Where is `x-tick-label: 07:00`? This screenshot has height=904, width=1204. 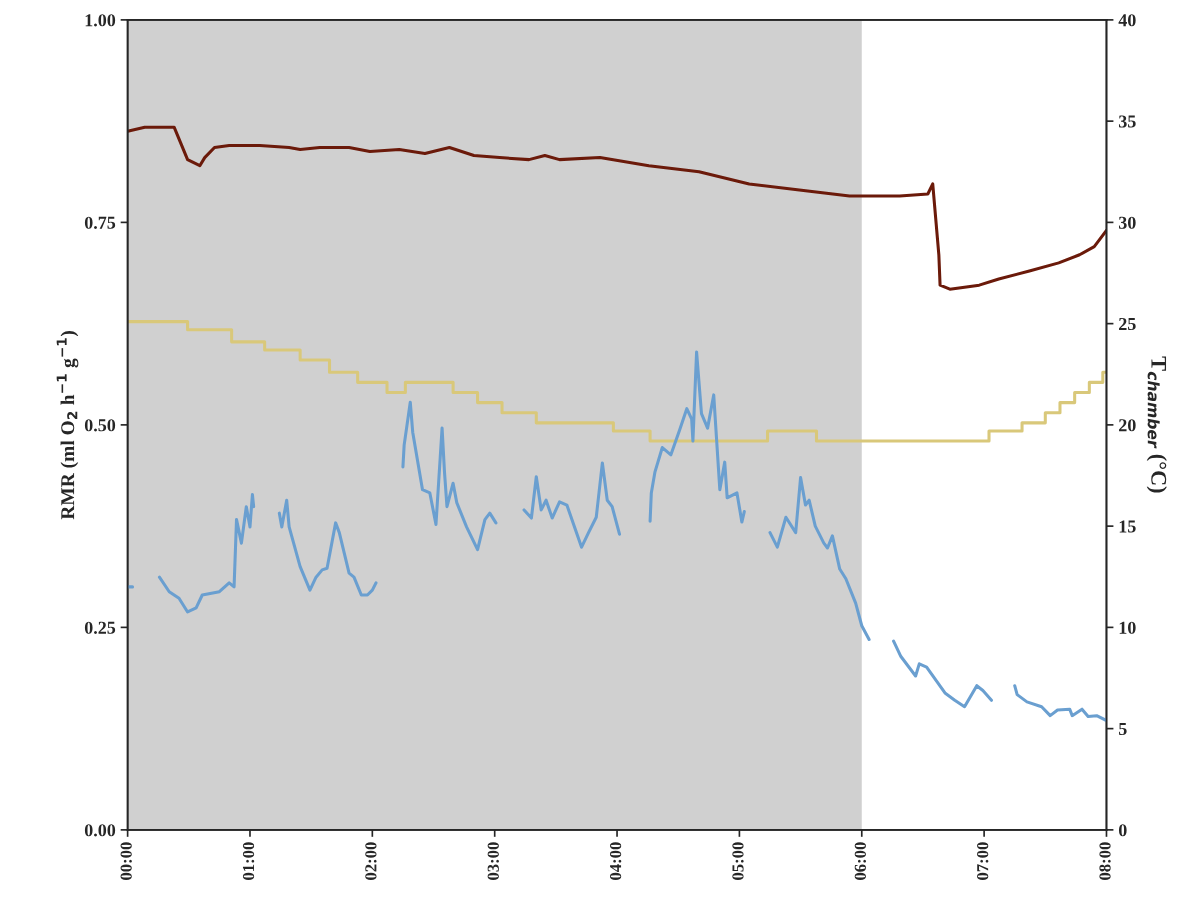
x-tick-label: 07:00 is located at coordinates (983, 861).